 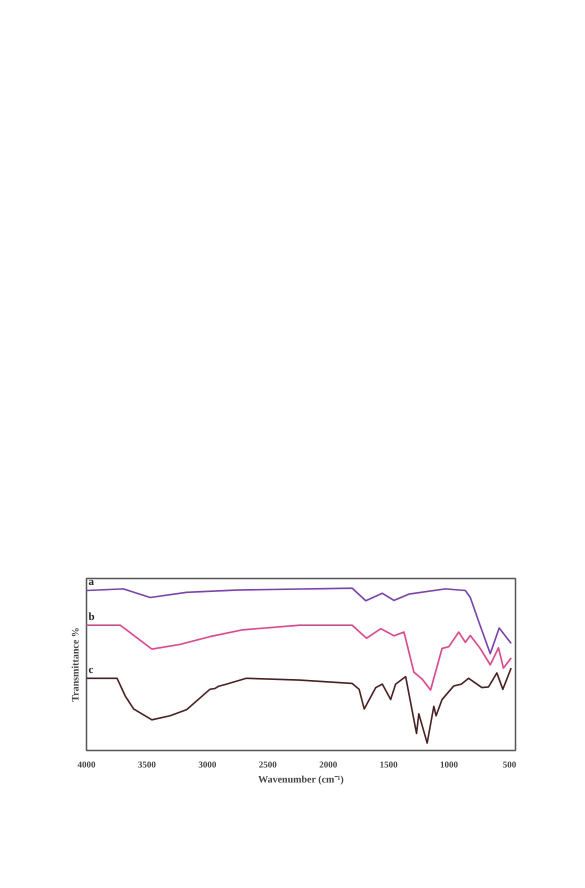 What do you see at coordinates (91, 616) in the screenshot?
I see `series-label: b` at bounding box center [91, 616].